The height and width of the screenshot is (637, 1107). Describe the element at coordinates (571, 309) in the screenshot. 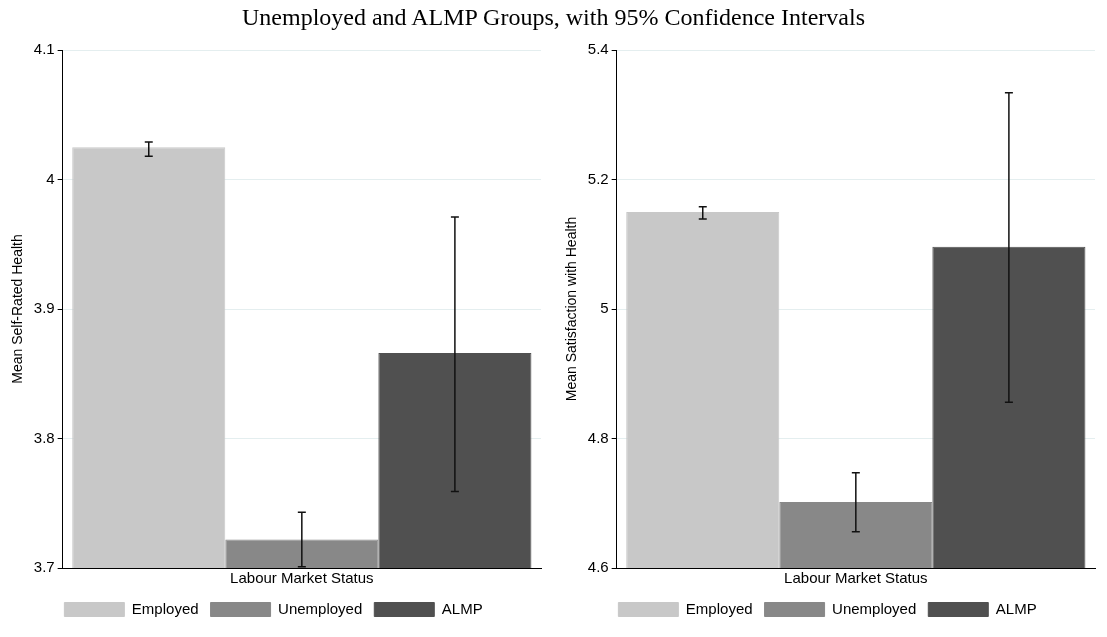

I see `y-axis-title: Mean Satisfaction with Health` at that location.